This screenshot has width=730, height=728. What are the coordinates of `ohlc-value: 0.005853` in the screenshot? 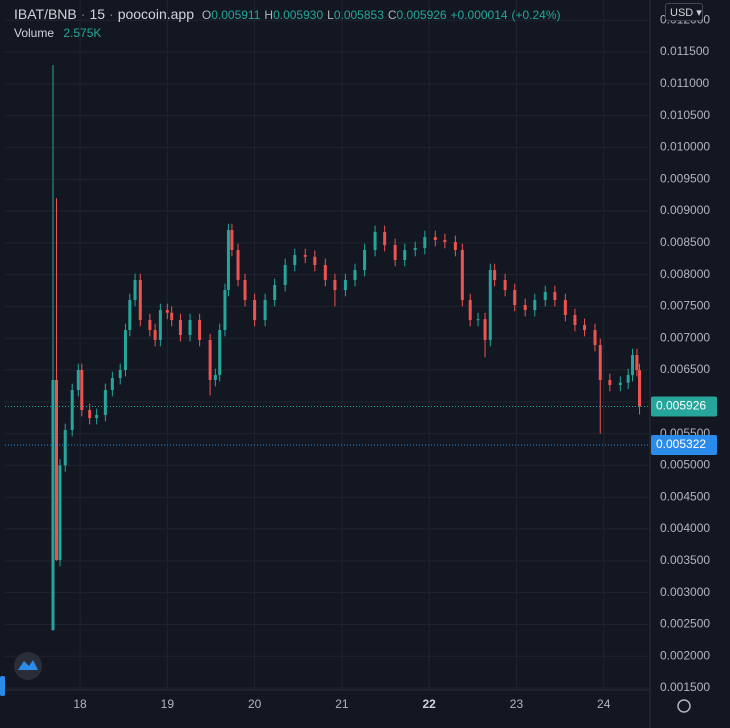 It's located at (358, 15).